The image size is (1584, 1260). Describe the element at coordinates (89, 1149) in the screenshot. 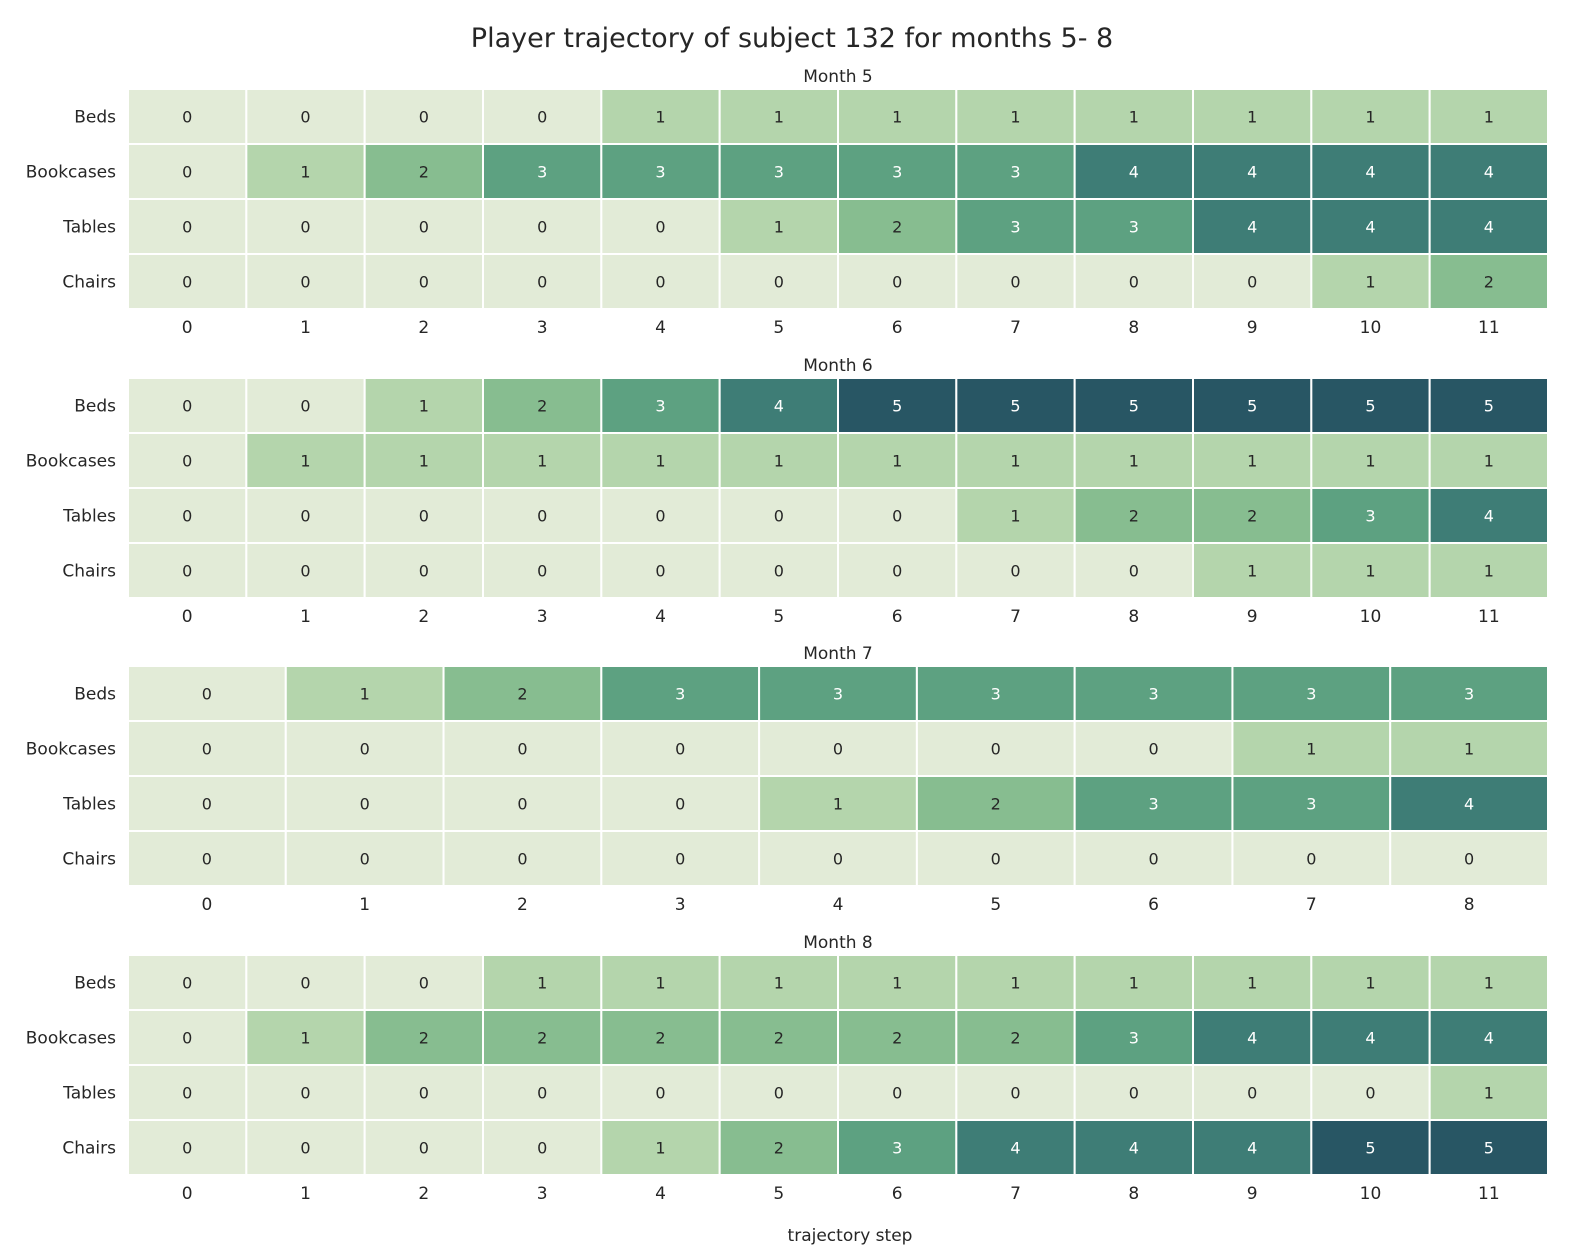

I see `row-label: Chairs` at that location.